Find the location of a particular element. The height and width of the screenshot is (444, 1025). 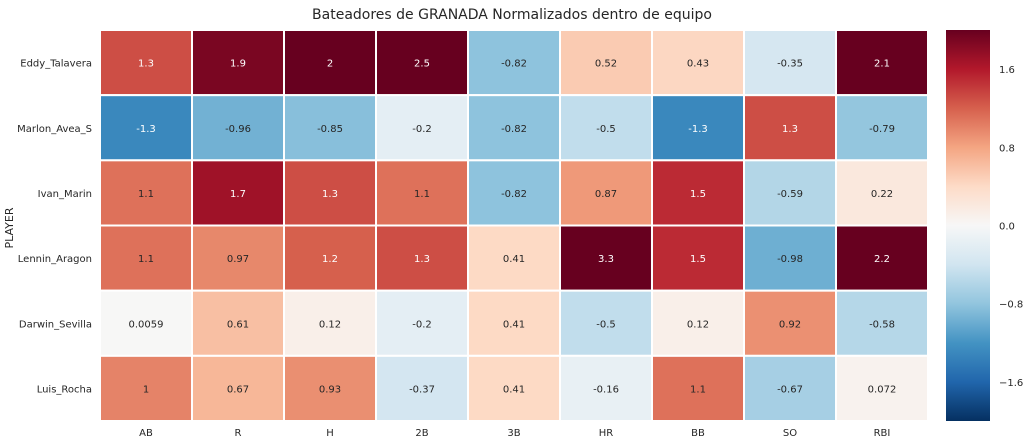

cell-value-label: 0.92 is located at coordinates (790, 324).